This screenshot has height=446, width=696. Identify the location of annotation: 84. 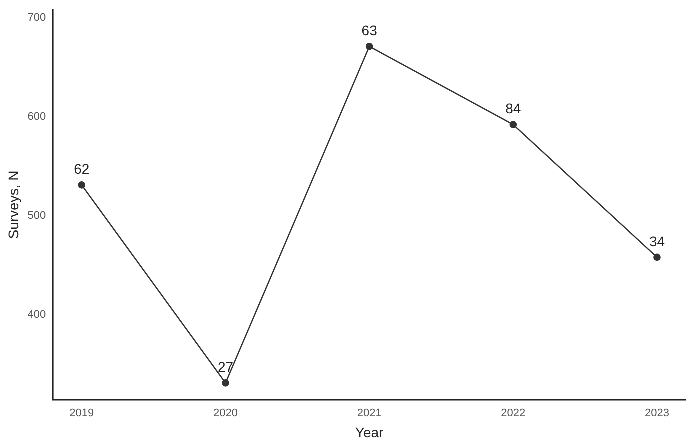
(514, 108).